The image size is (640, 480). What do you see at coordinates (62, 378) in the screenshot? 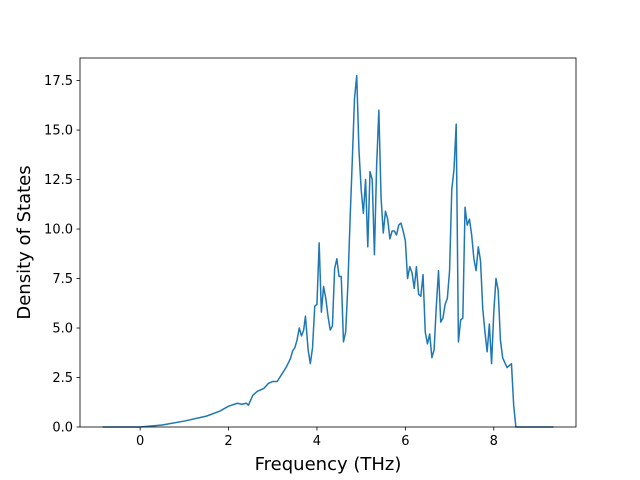
I see `y-tick-label: 2.5` at bounding box center [62, 378].